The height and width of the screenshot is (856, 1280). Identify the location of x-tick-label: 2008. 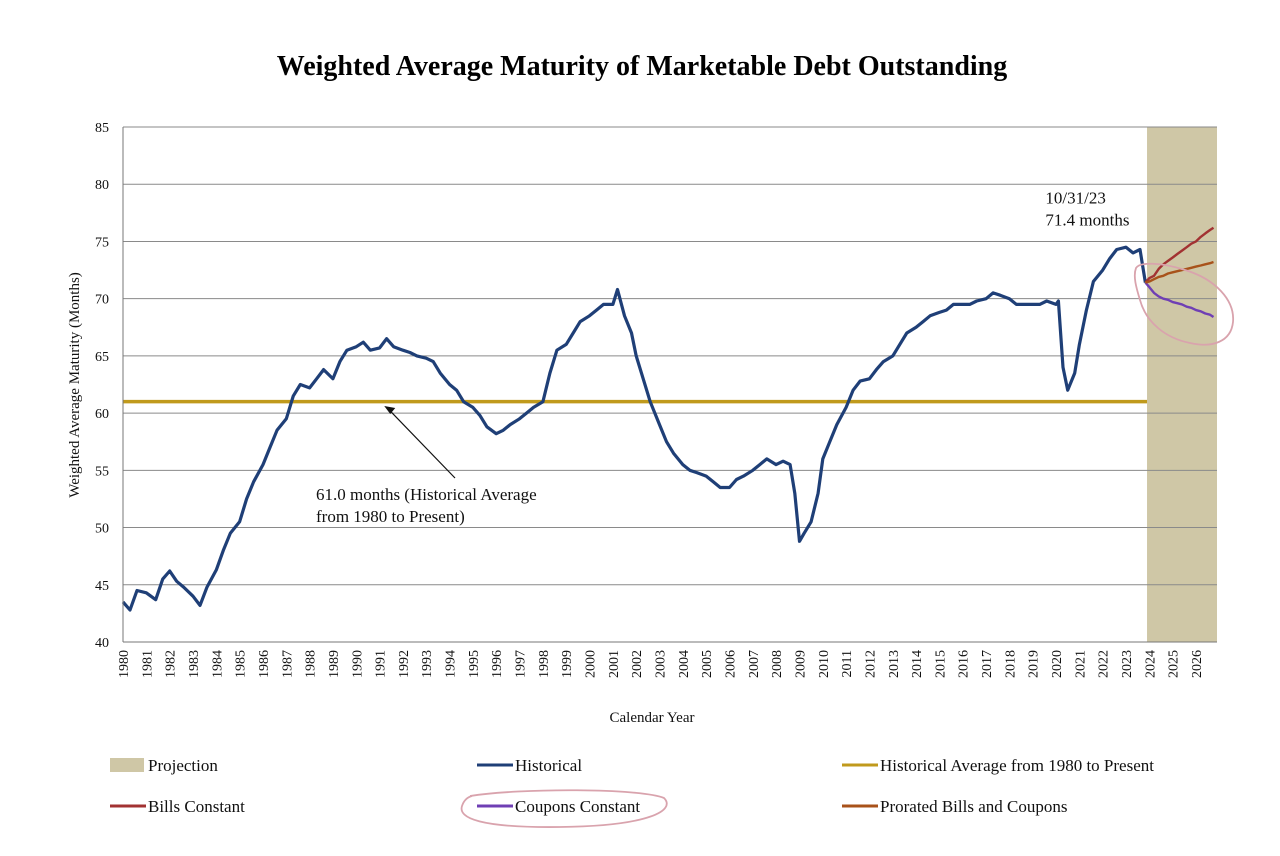
(777, 664).